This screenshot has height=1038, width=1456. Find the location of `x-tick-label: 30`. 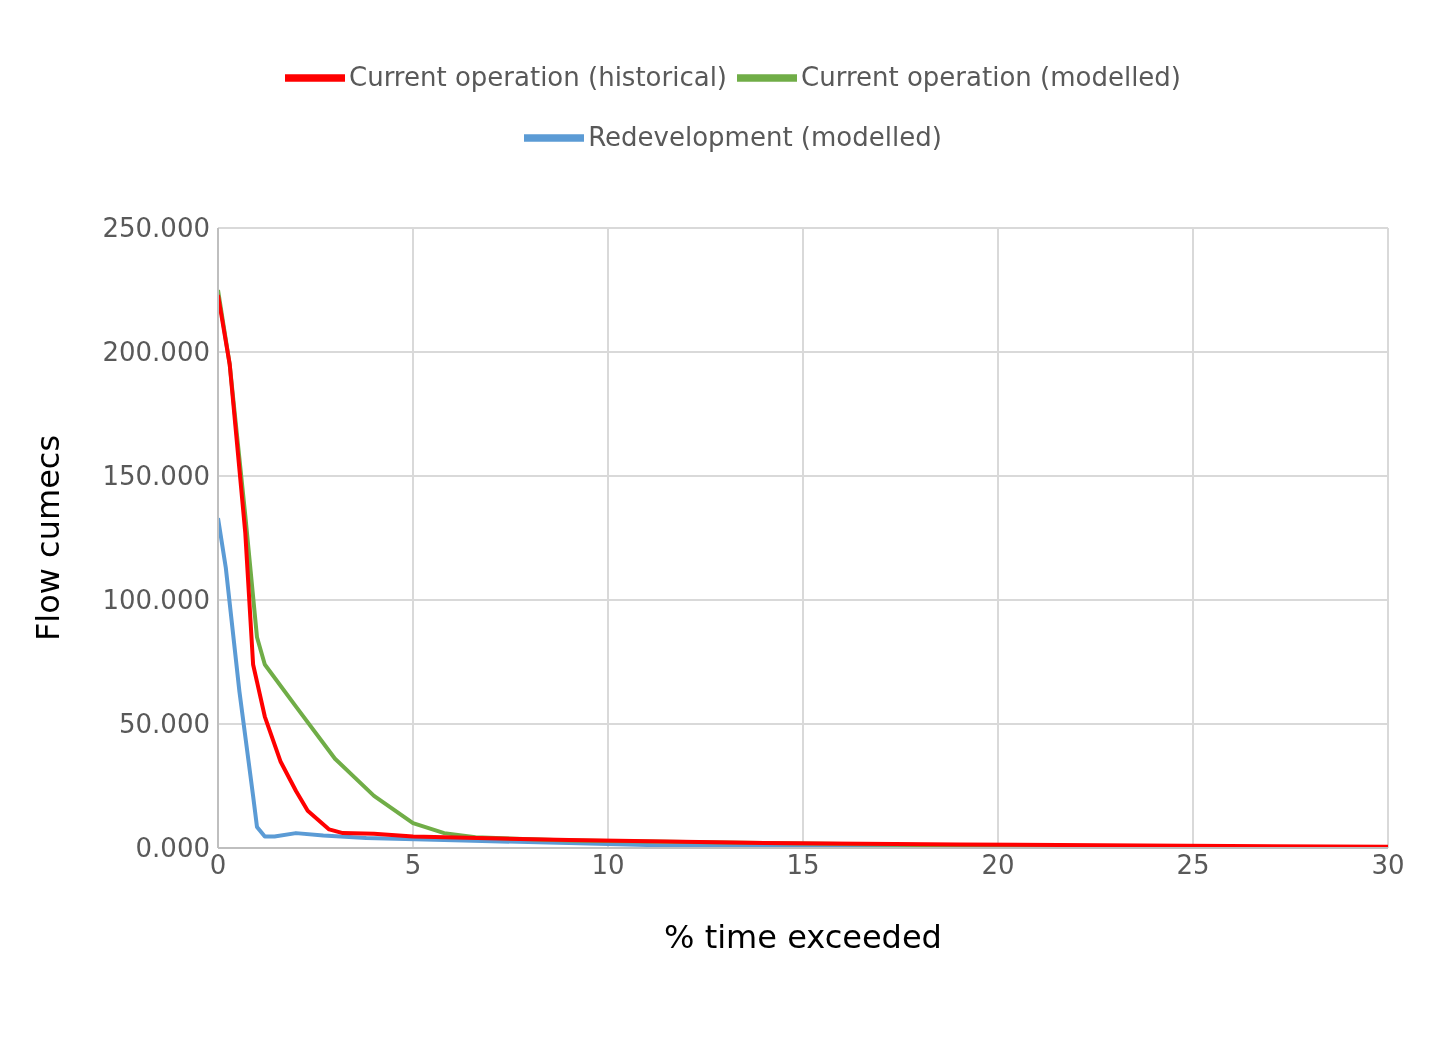

x-tick-label: 30 is located at coordinates (1388, 865).